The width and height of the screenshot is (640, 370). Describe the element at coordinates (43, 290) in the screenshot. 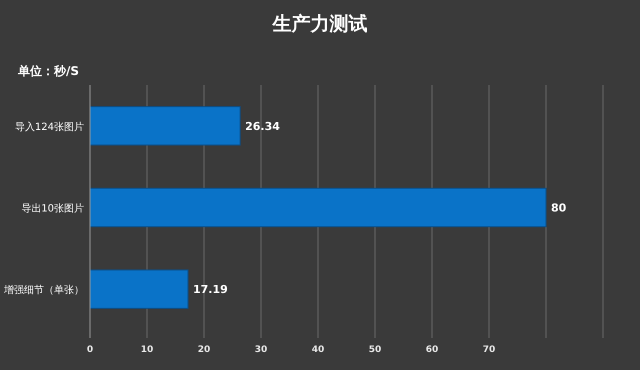

I see `y-tick-label: 增强细节（单张）` at that location.